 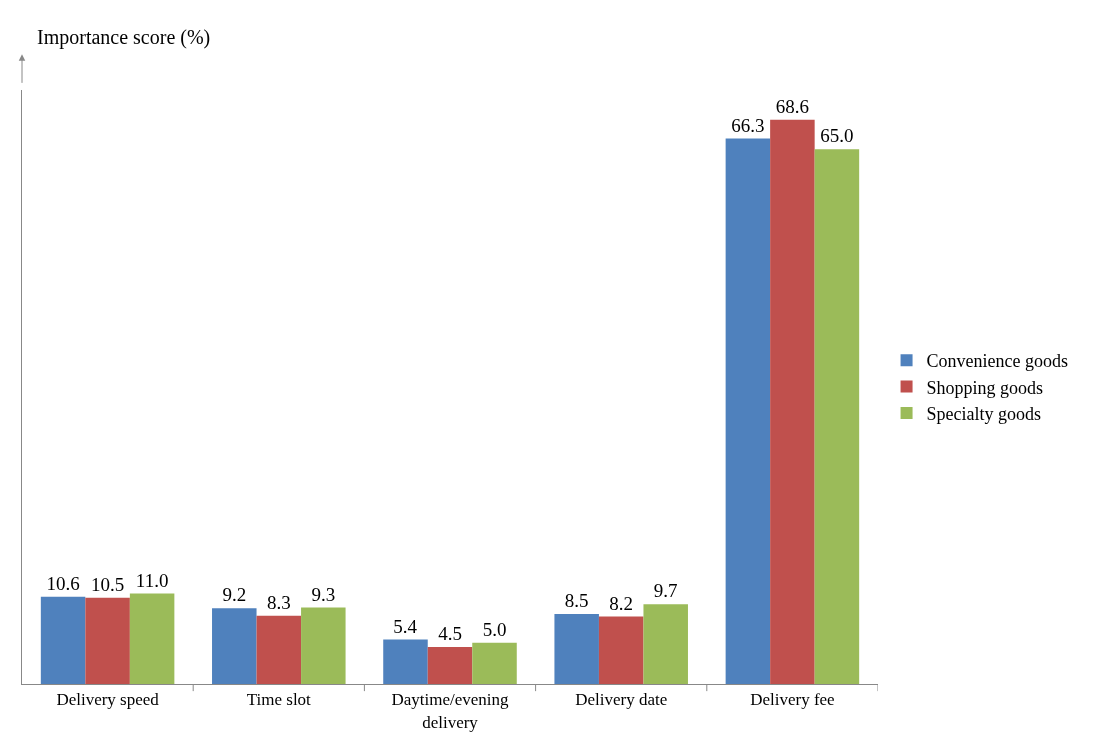 I want to click on data-label: 9.3, so click(x=323, y=594).